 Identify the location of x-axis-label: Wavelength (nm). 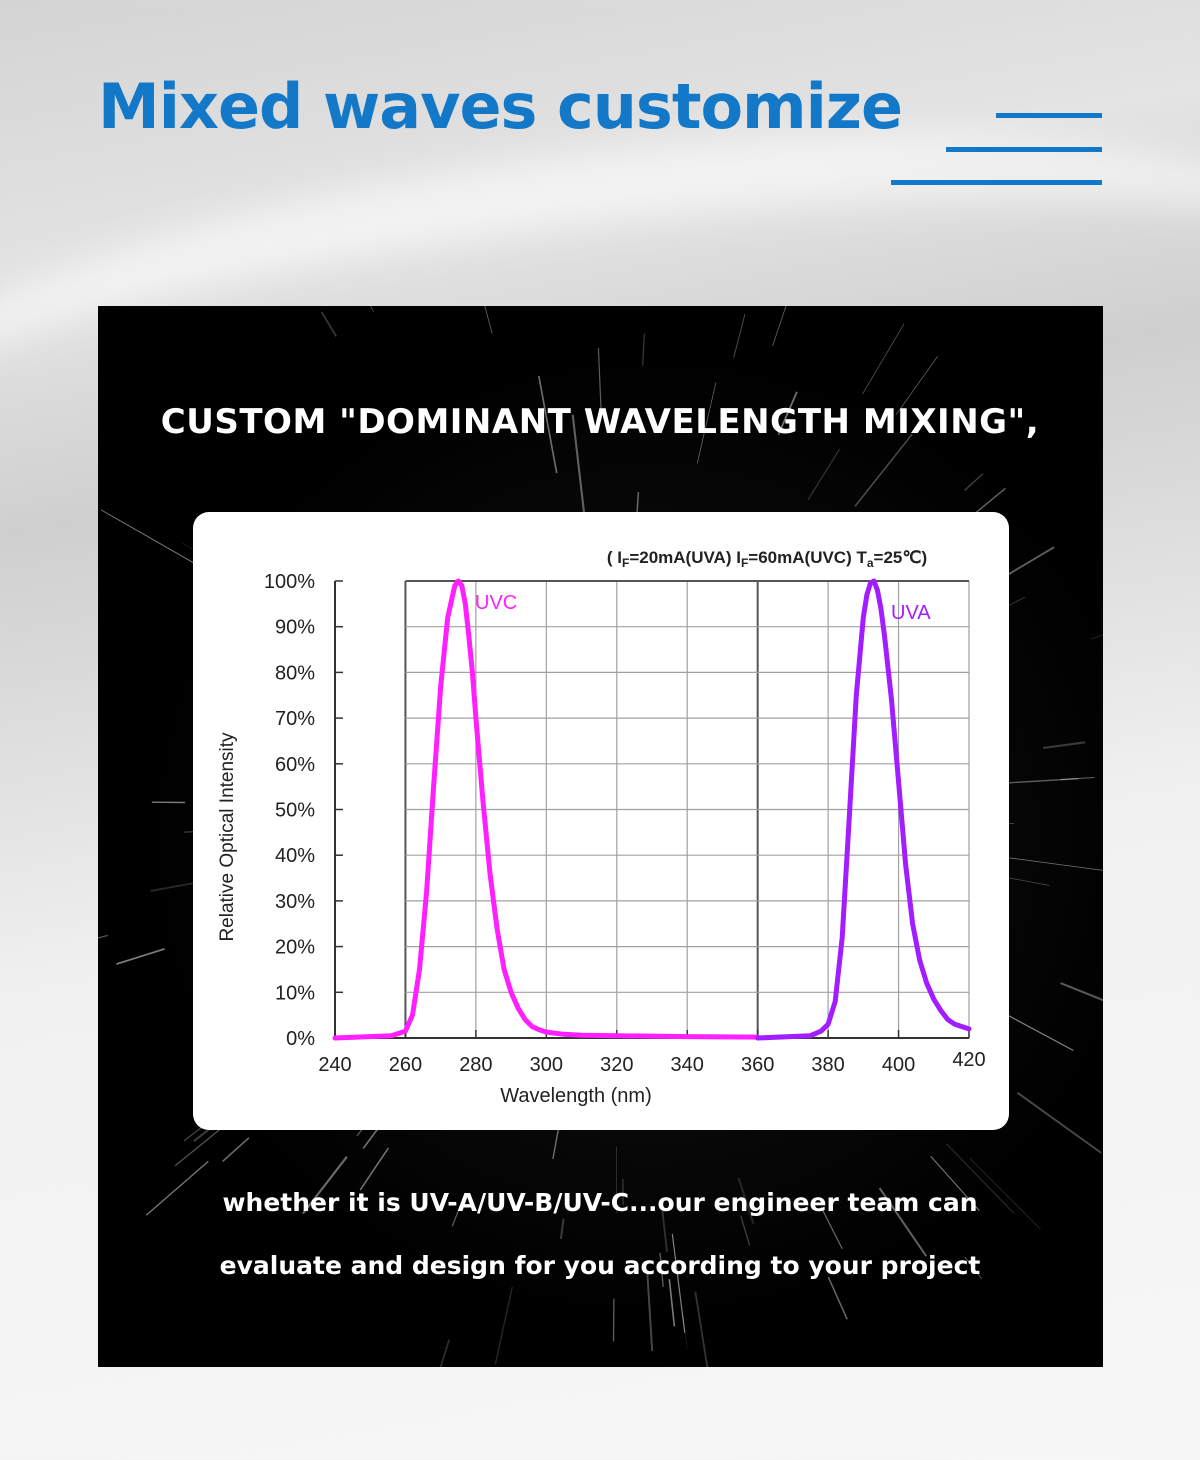
(576, 1096).